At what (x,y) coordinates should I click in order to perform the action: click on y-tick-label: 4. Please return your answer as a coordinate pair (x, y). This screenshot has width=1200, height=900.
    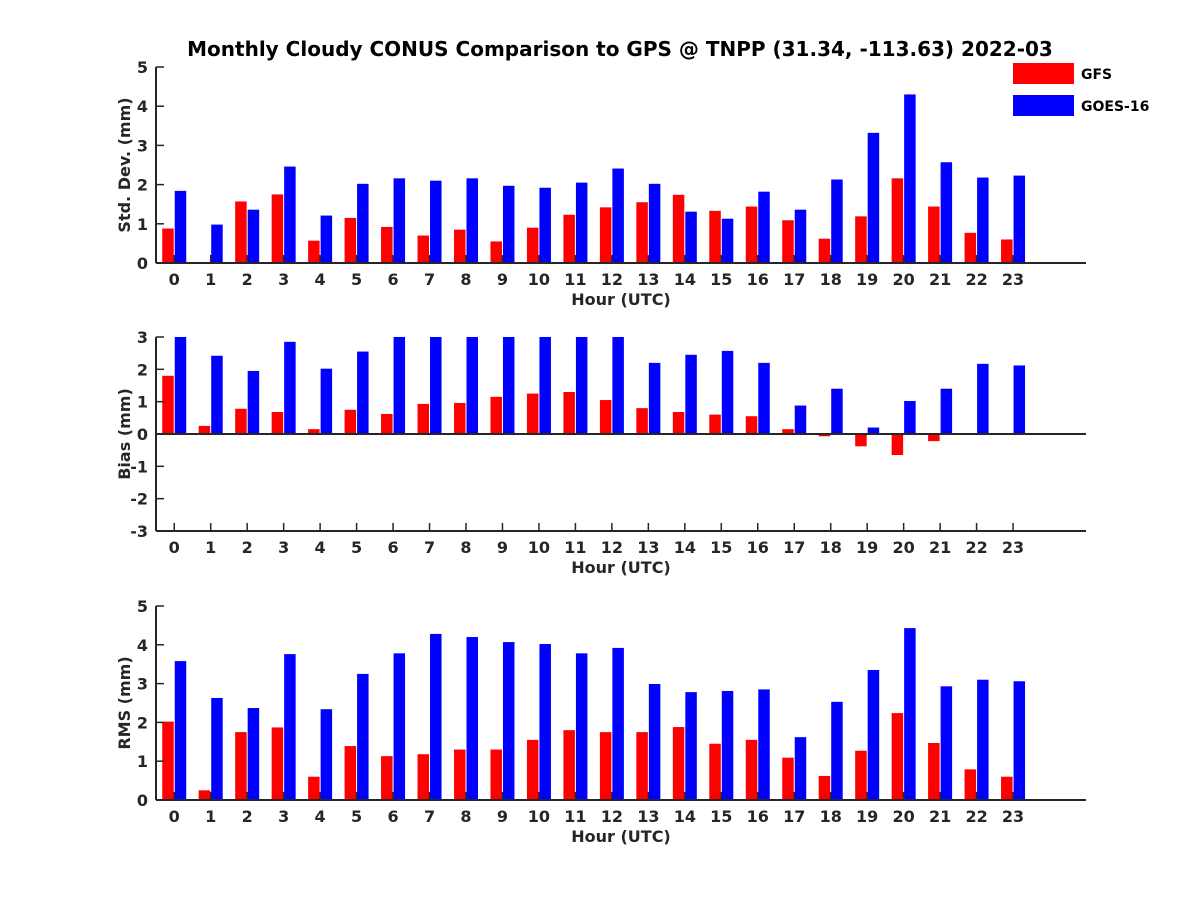
    Looking at the image, I should click on (142, 645).